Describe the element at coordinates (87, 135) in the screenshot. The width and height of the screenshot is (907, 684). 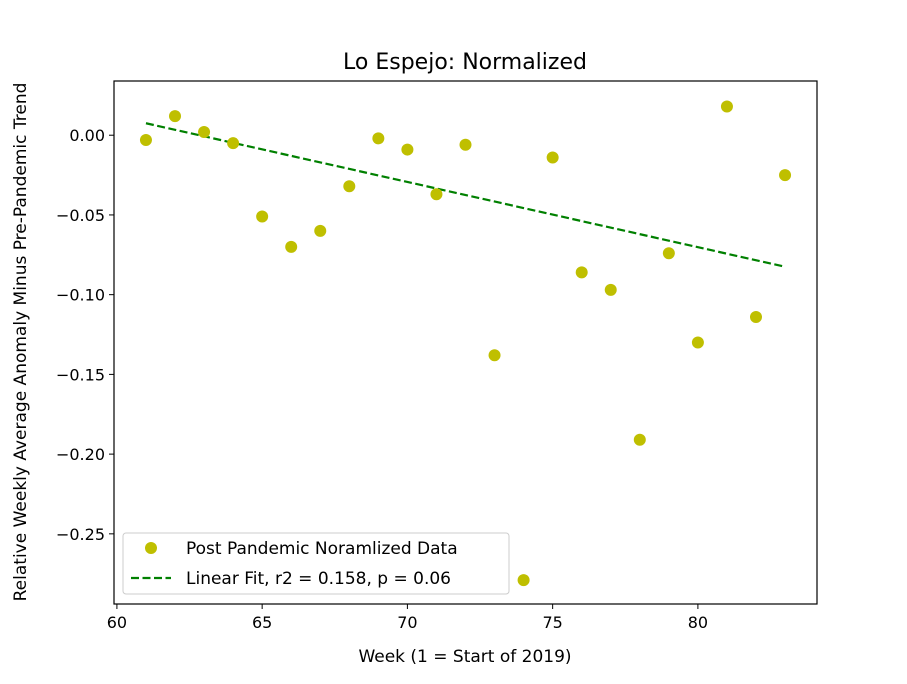
I see `y-tick-label: 0.00` at that location.